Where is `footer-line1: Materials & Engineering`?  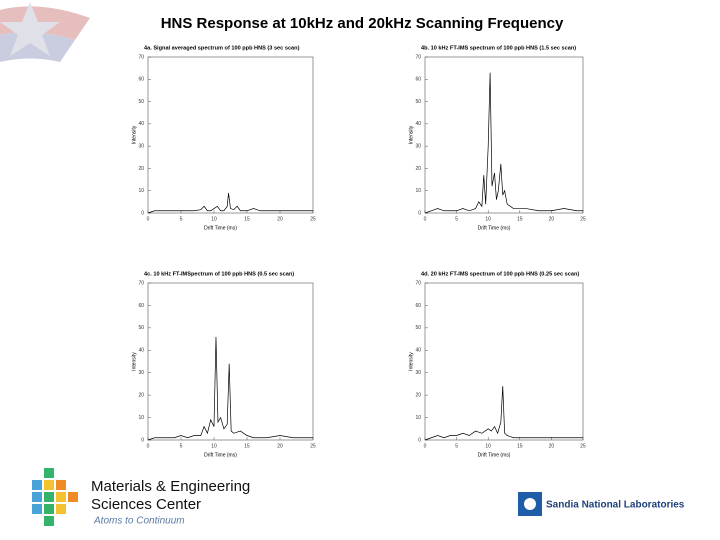
footer-line1: Materials & Engineering is located at coordinates (170, 486).